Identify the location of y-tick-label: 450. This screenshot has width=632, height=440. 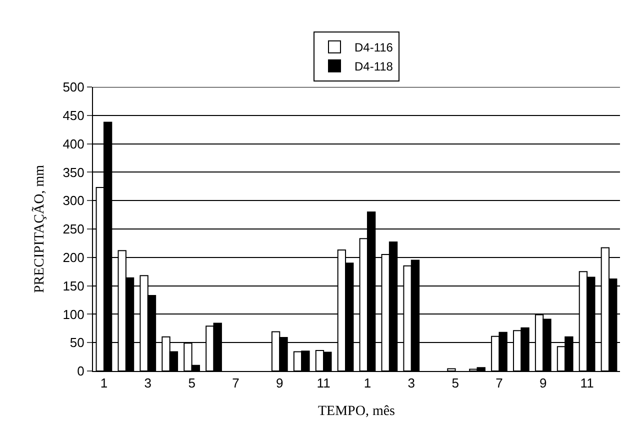
(73, 115).